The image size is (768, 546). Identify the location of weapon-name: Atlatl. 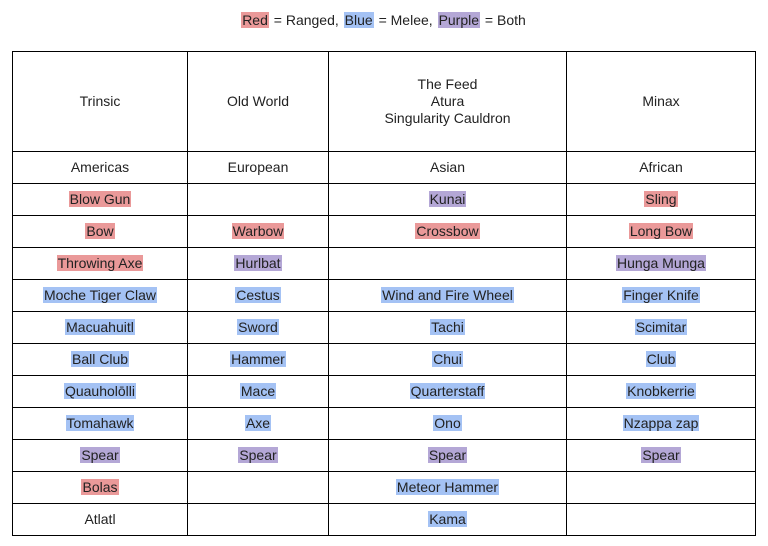
(100, 519).